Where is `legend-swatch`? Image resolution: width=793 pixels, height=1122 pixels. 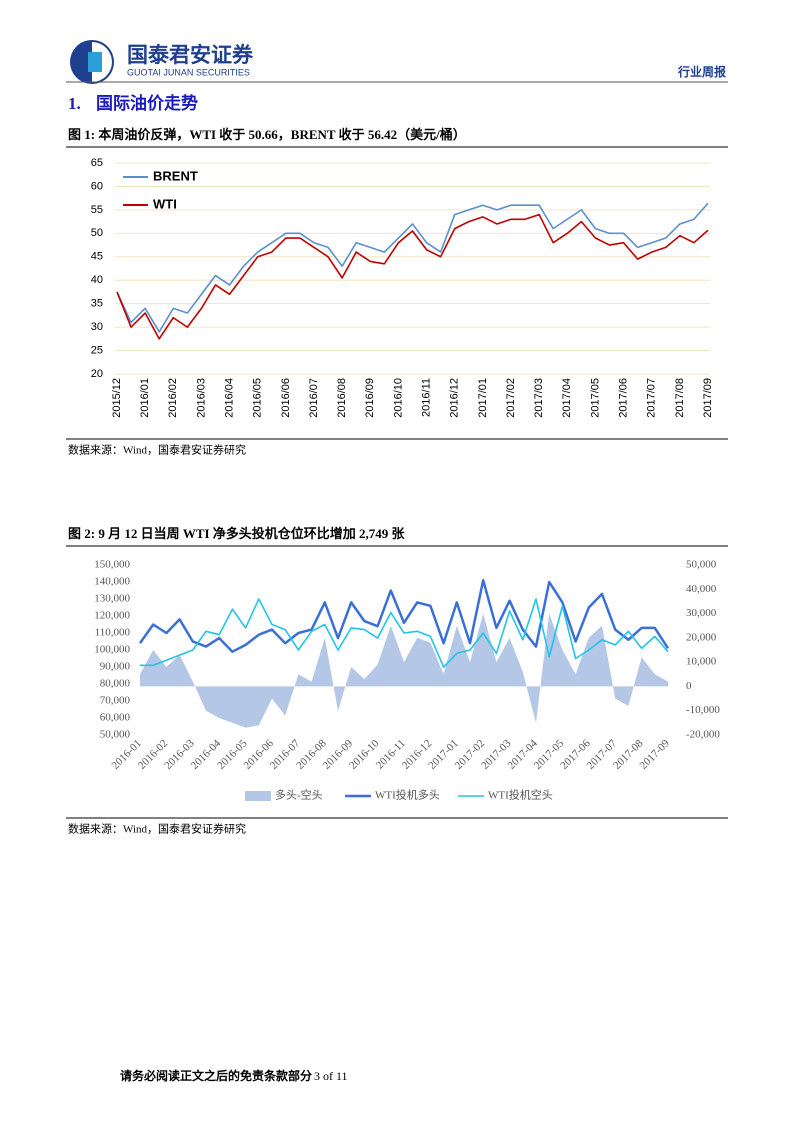
legend-swatch is located at coordinates (258, 796).